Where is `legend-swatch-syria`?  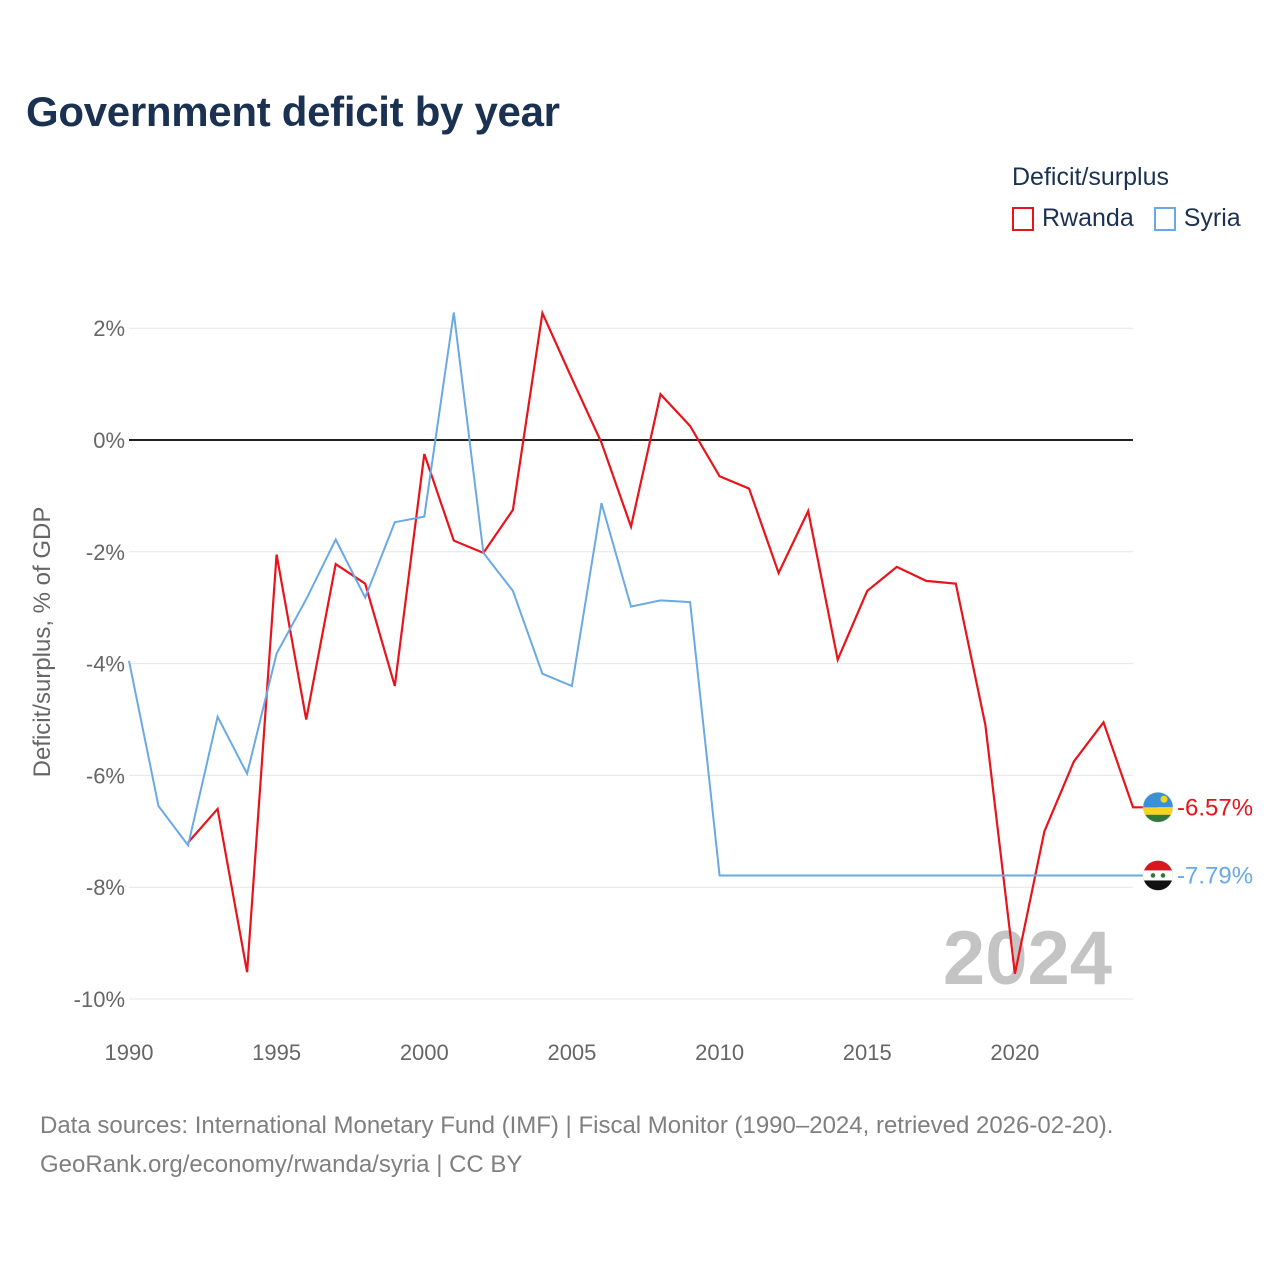
legend-swatch-syria is located at coordinates (1164, 218).